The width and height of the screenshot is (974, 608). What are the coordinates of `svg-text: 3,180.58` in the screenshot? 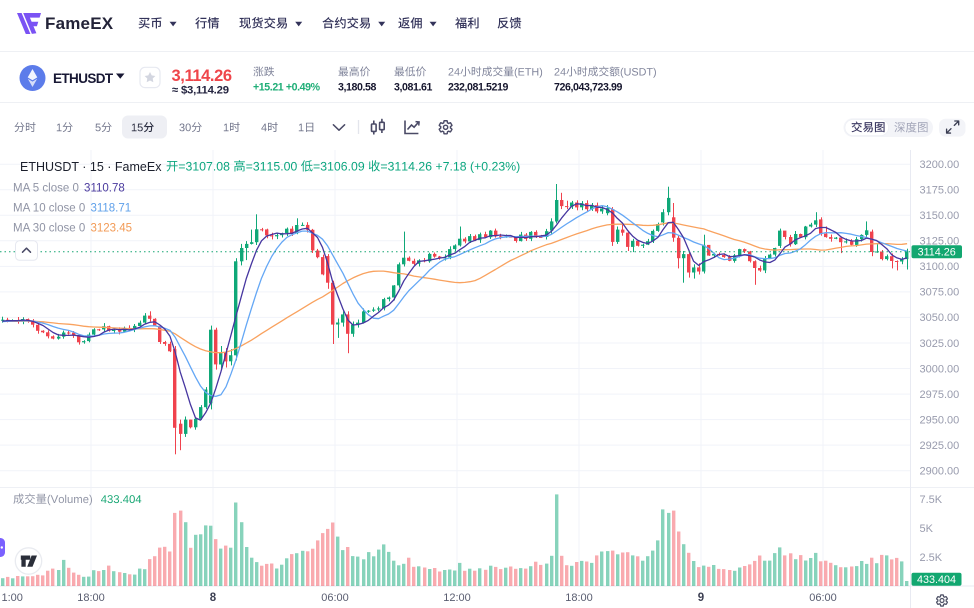 It's located at (357, 88).